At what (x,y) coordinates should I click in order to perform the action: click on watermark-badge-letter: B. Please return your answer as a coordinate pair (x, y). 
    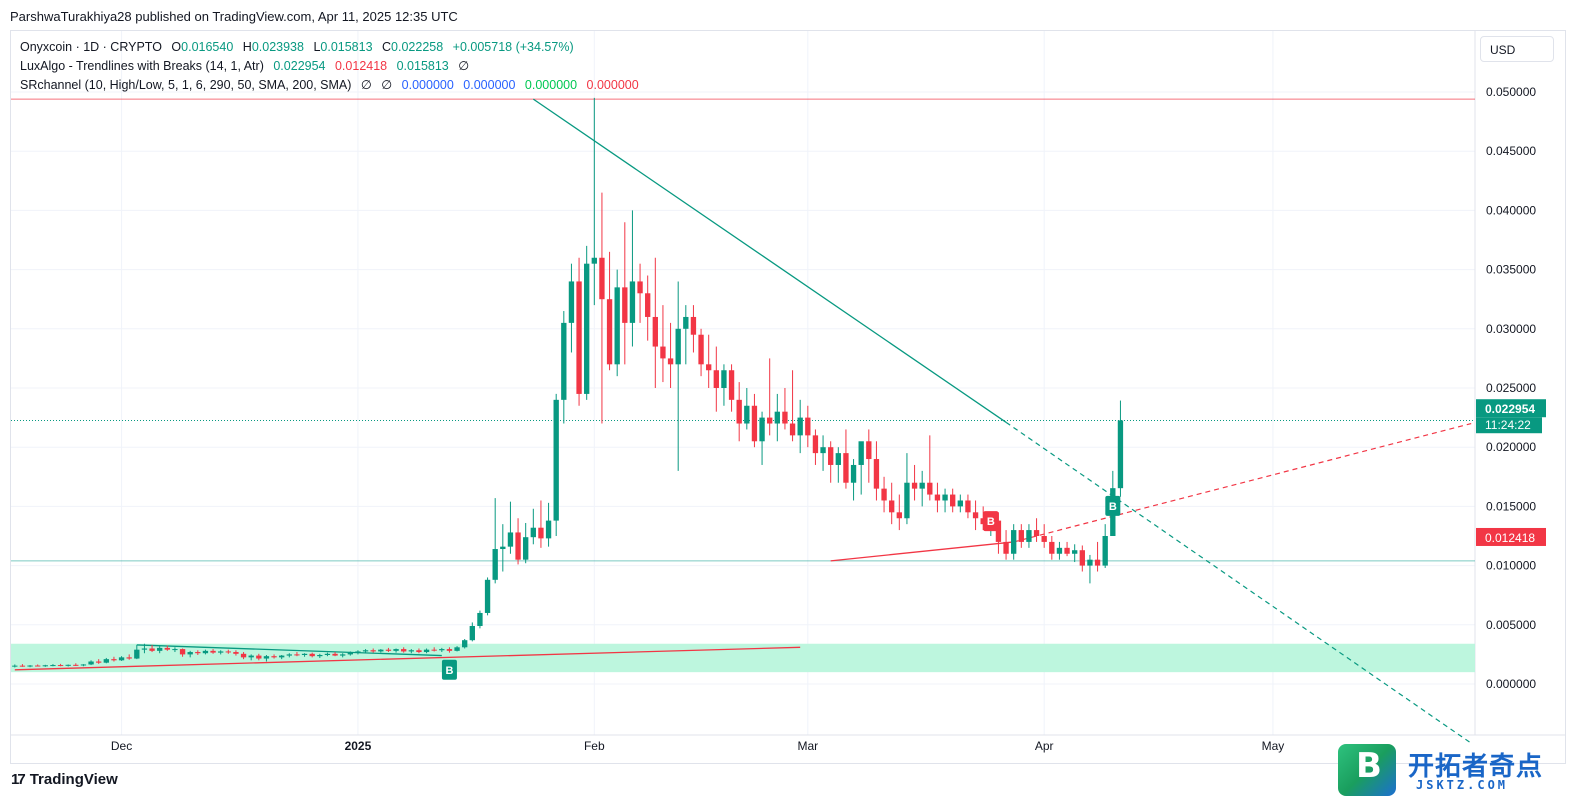
    Looking at the image, I should click on (1369, 766).